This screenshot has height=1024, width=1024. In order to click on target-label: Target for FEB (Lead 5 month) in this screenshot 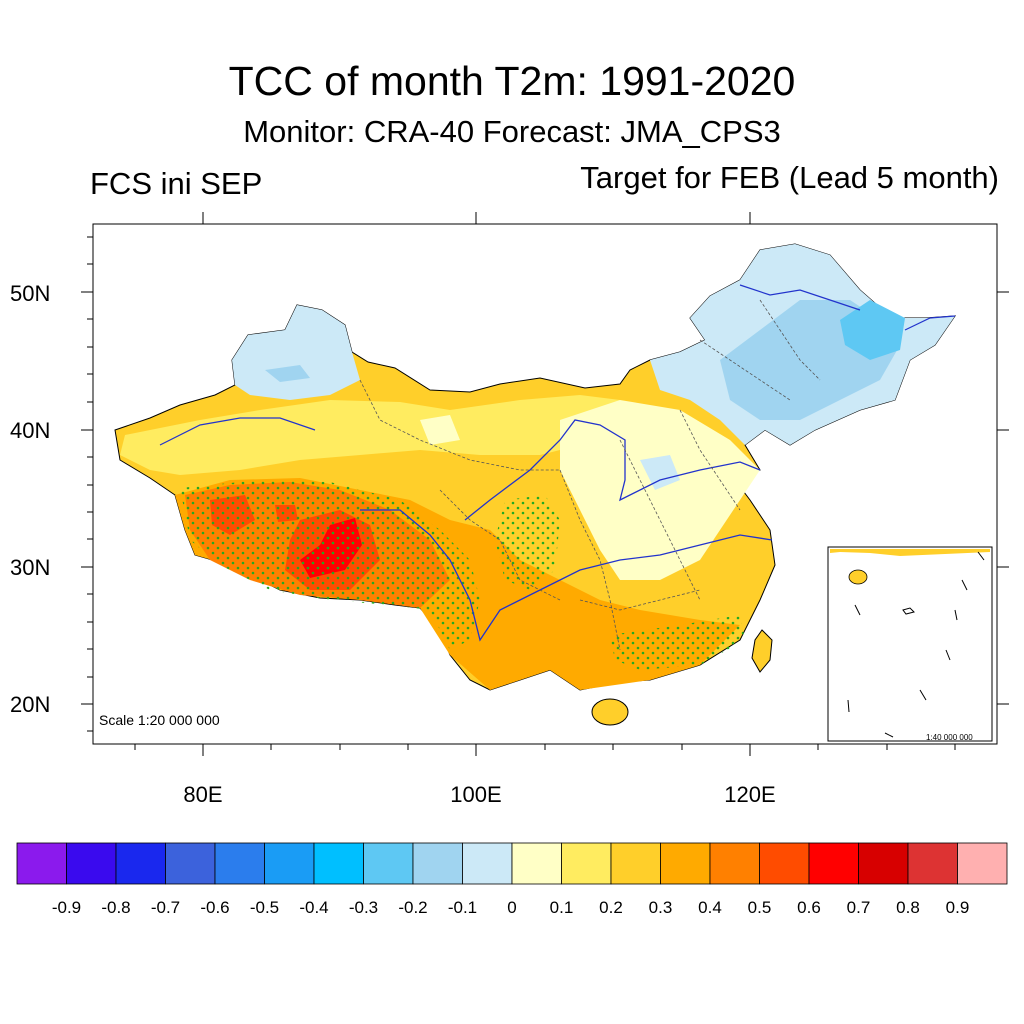, I will do `click(789, 177)`.